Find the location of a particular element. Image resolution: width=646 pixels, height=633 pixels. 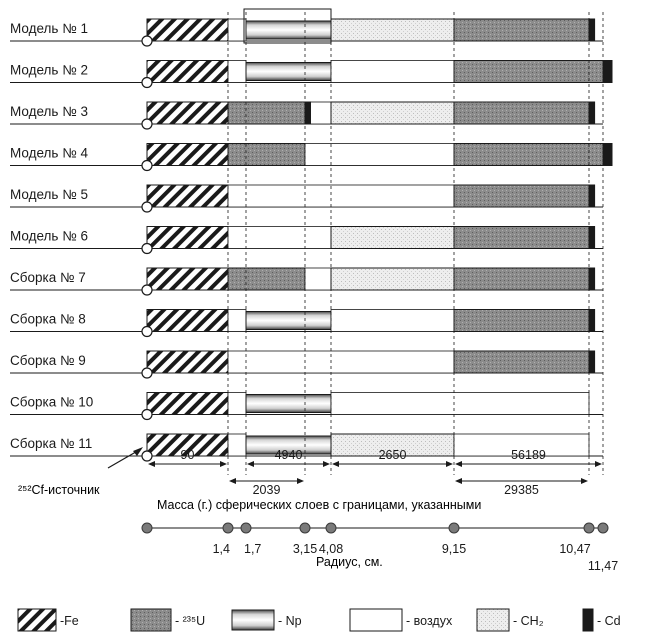

model-row: Модель № 3 is located at coordinates (306, 115).